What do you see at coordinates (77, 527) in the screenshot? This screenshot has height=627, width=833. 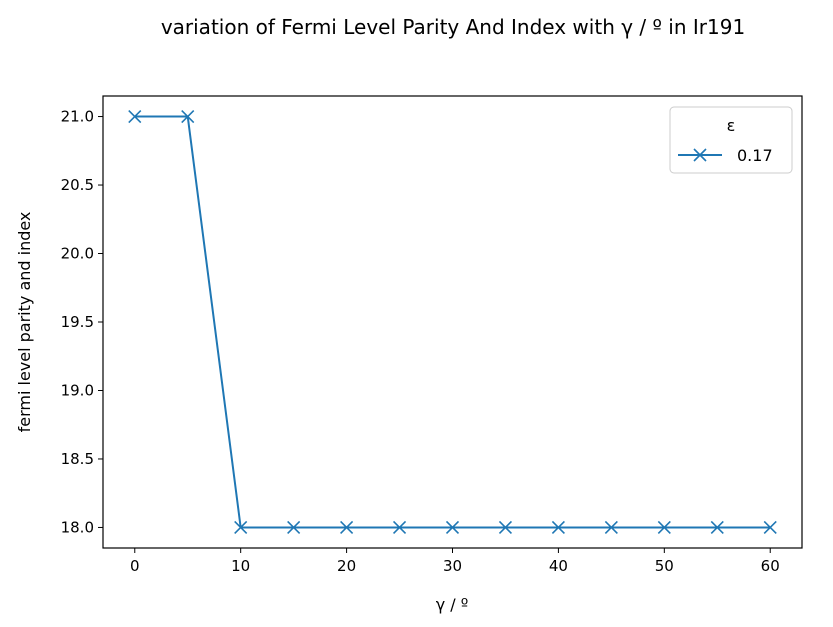 I see `y-tick-label: 18.0` at bounding box center [77, 527].